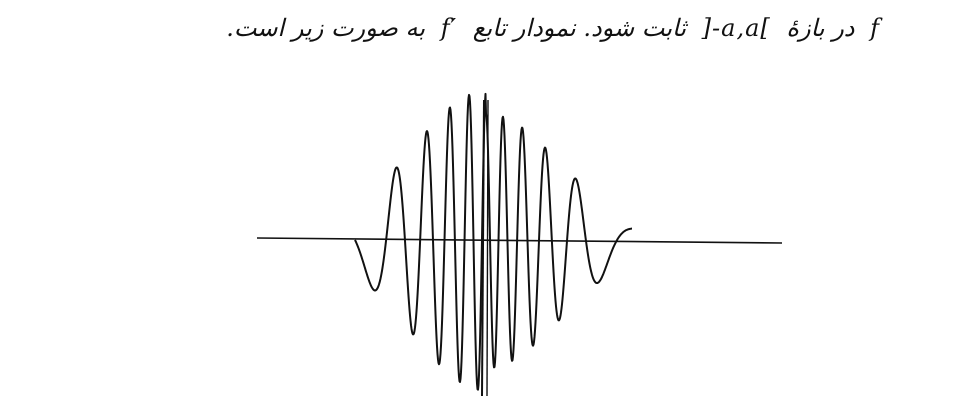 The width and height of the screenshot is (954, 402). What do you see at coordinates (820, 28) in the screenshot?
I see `statement-part-1: در بازهٔ` at bounding box center [820, 28].